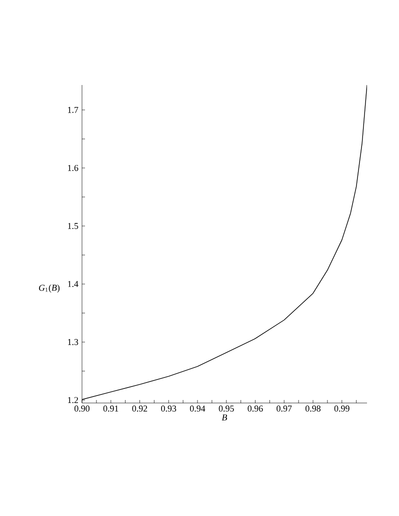 The width and height of the screenshot is (399, 516). Describe the element at coordinates (168, 409) in the screenshot. I see `x-tick-label: 0.93` at that location.